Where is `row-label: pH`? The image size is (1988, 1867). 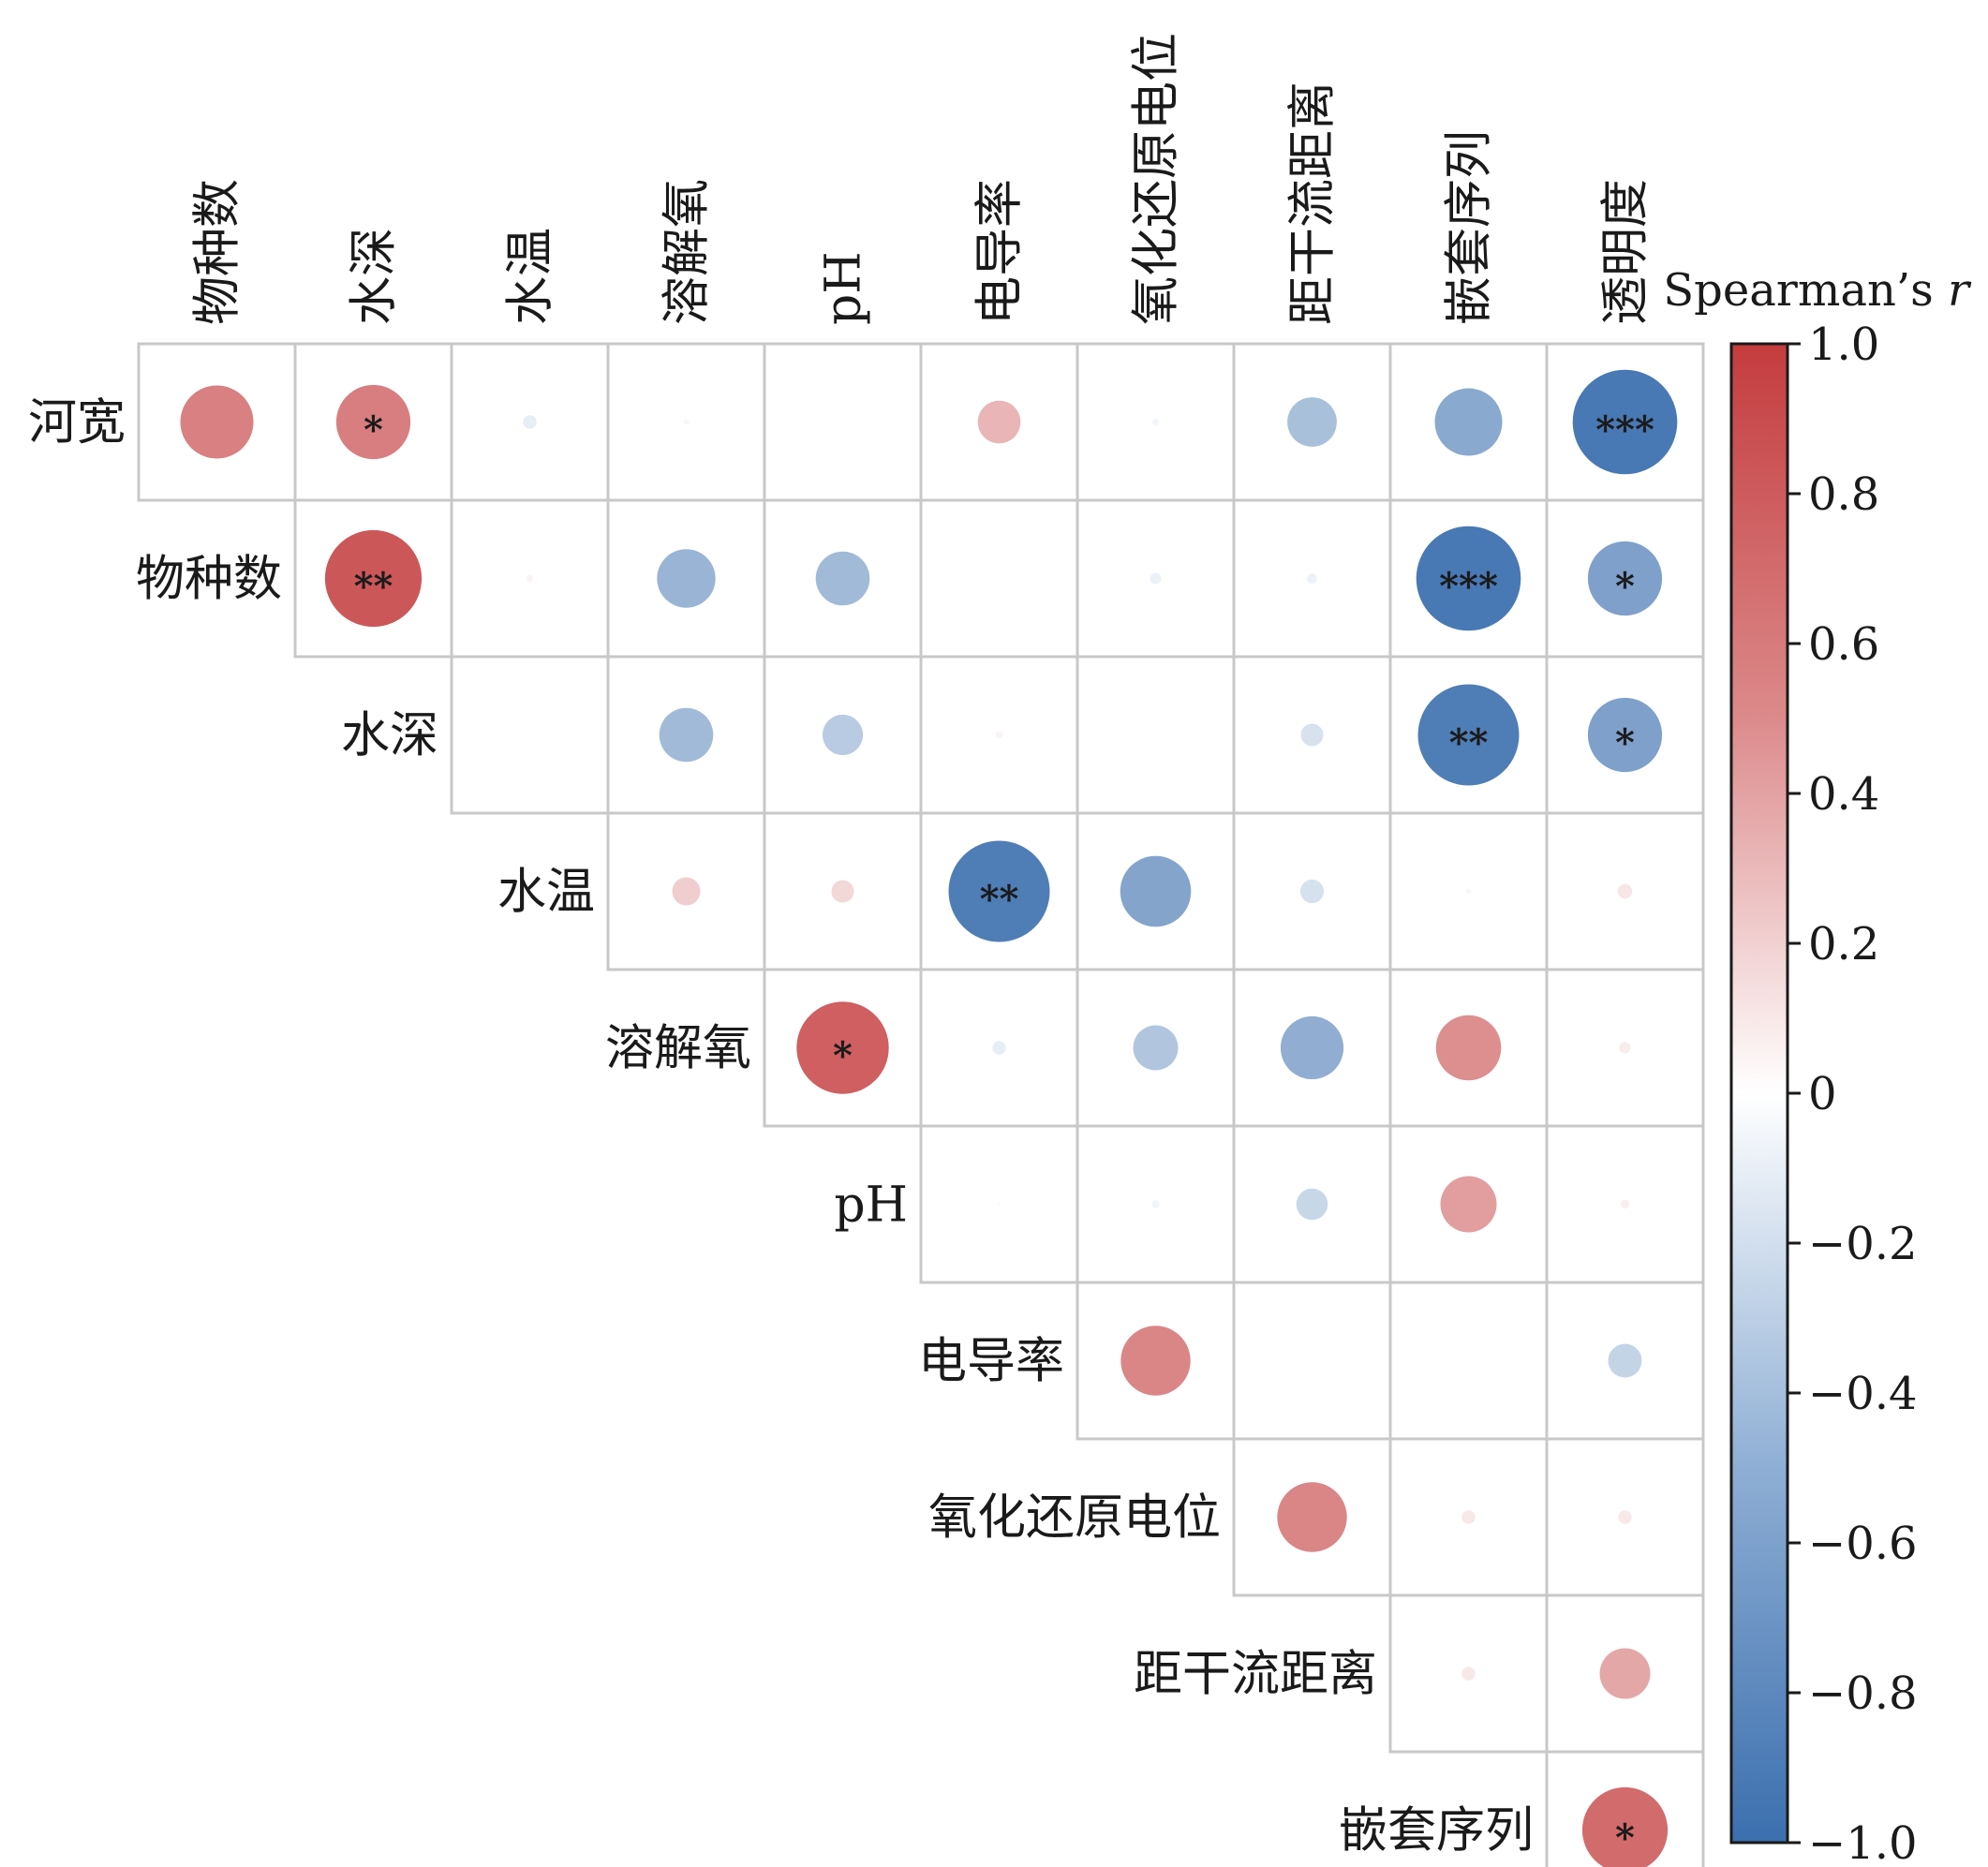
row-label: pH is located at coordinates (871, 1206).